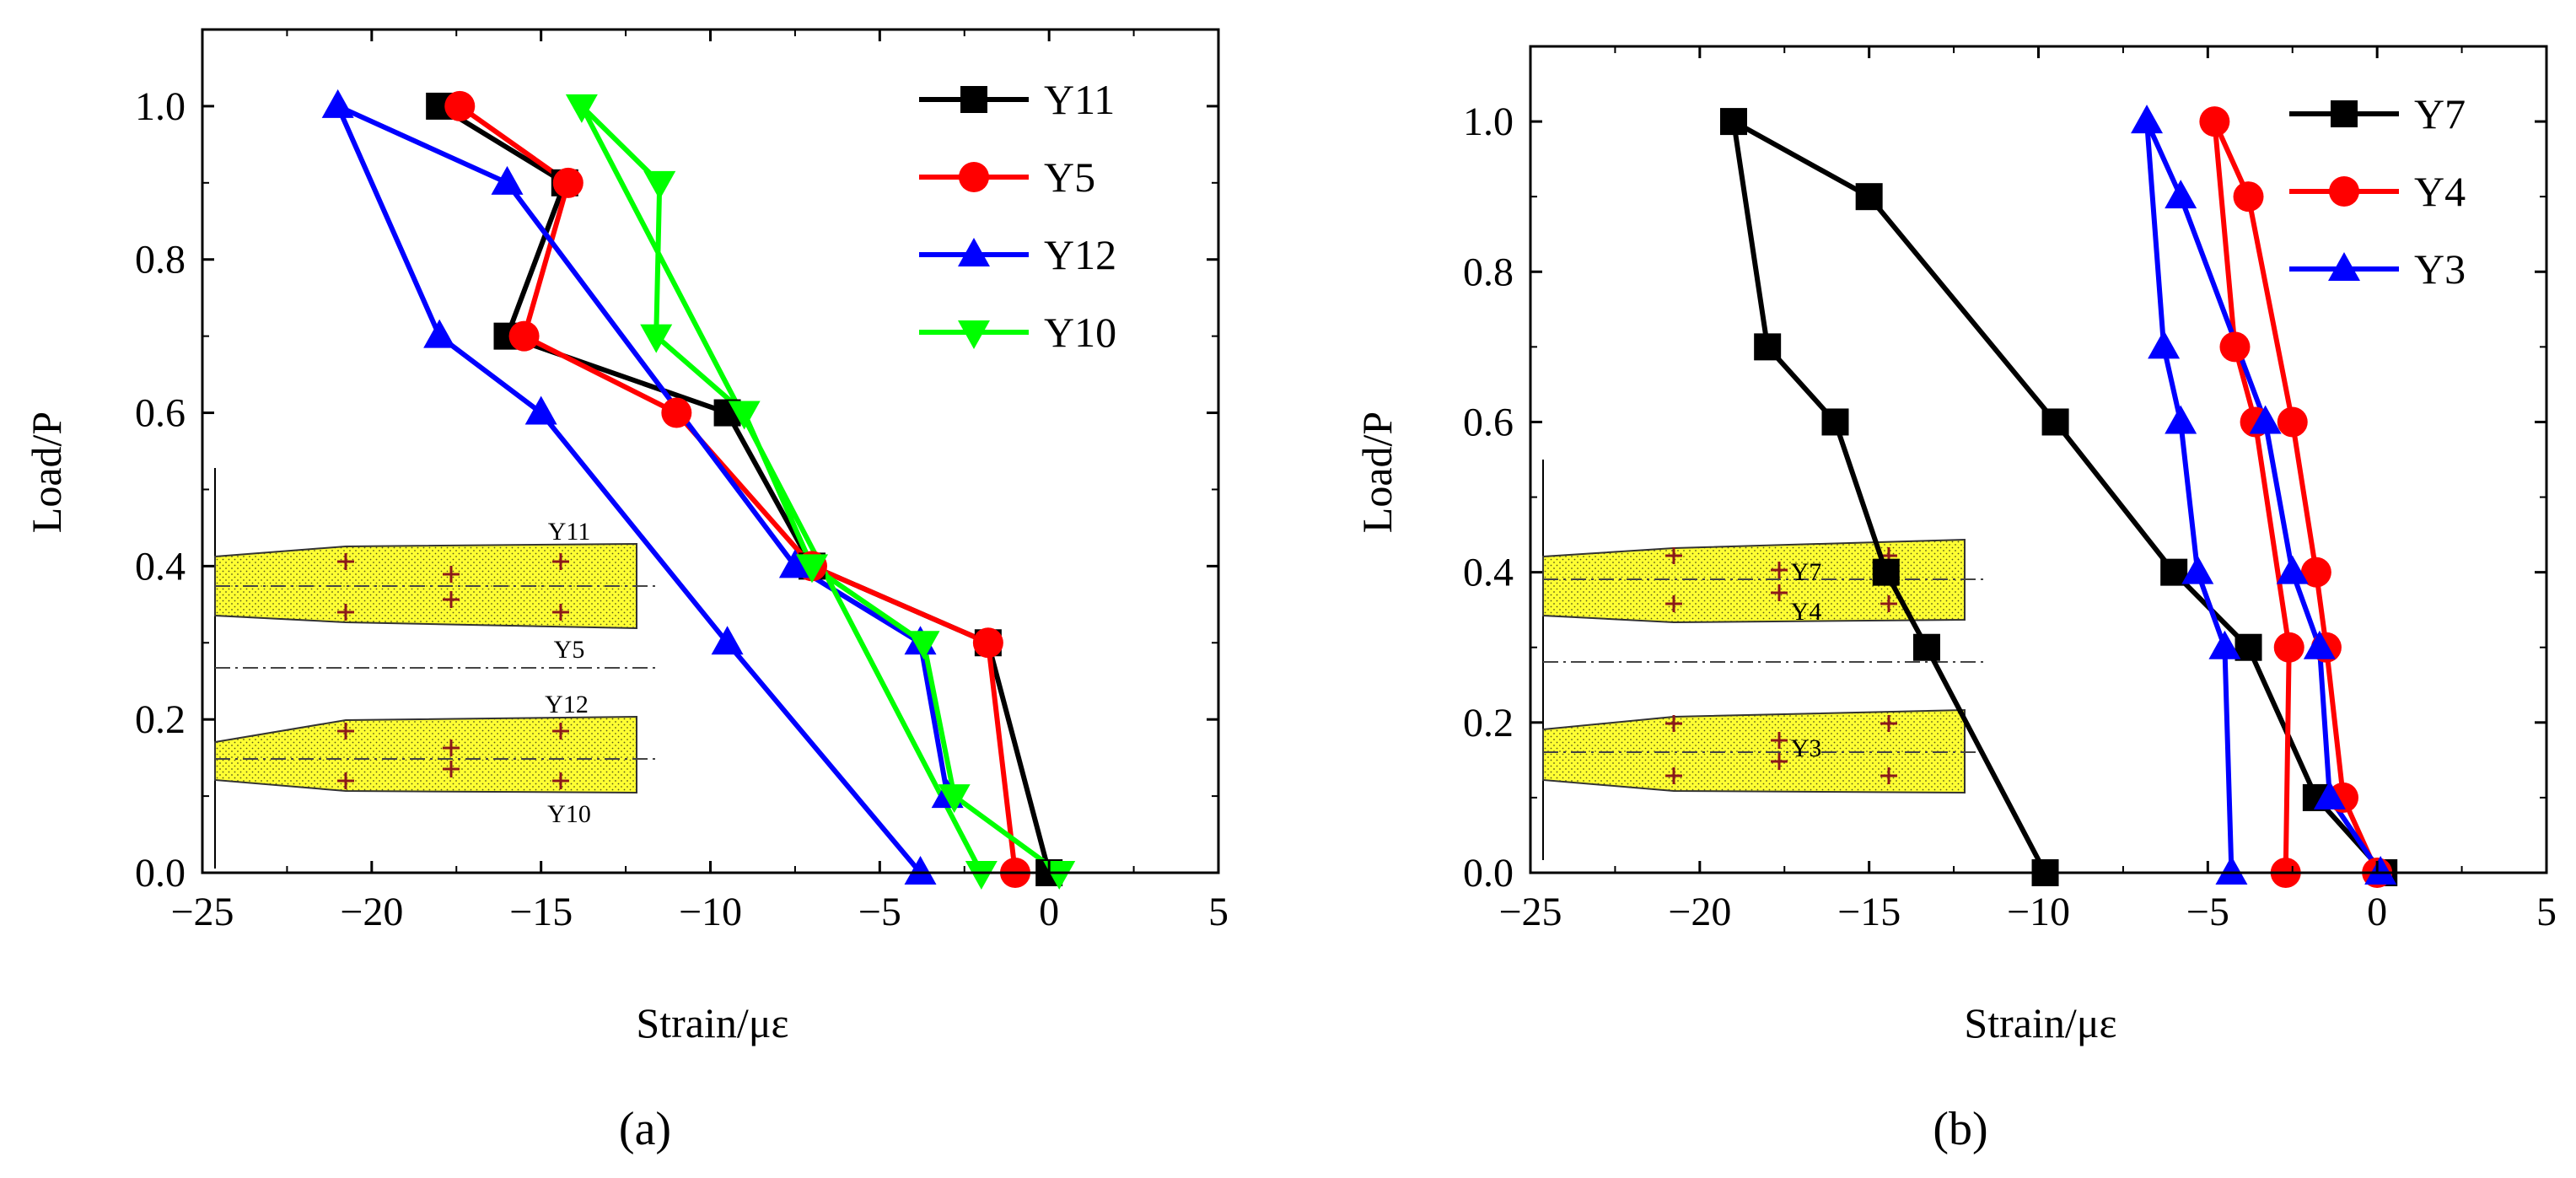 This screenshot has height=1178, width=2576. I want to click on legend-label-y12: Y12, so click(1080, 255).